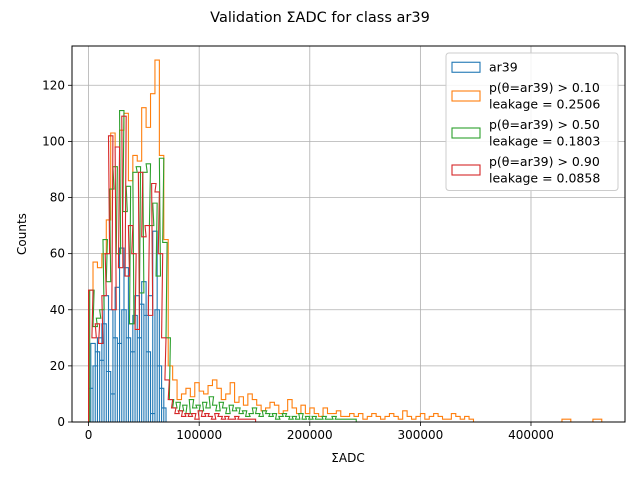 The width and height of the screenshot is (640, 480). I want to click on y-tick-label: 20, so click(57, 366).